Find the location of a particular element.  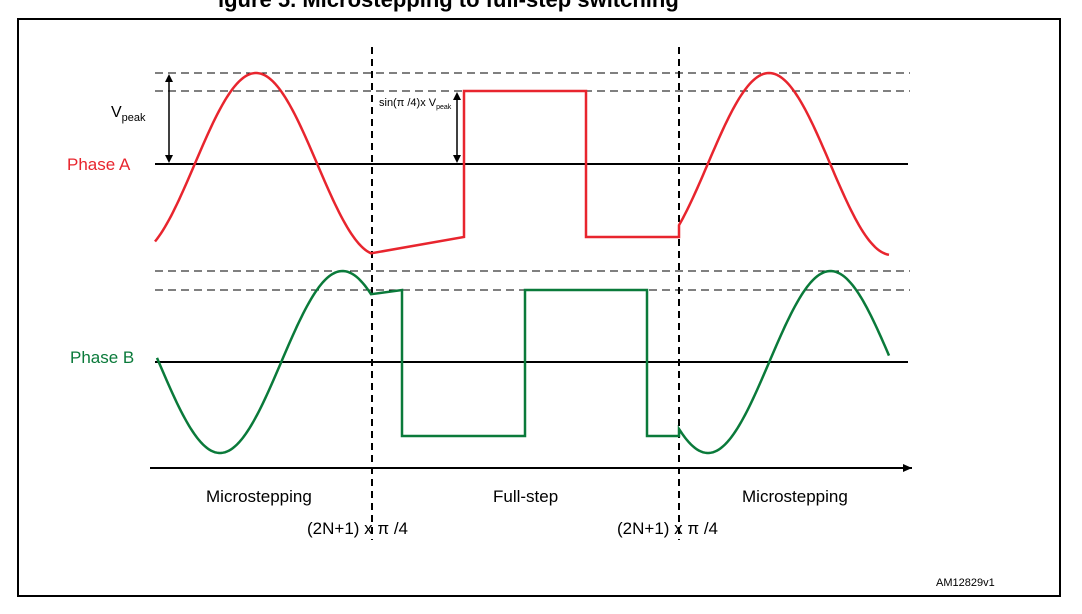

switch-label-right: (2N+1) x π /4 is located at coordinates (667, 528).